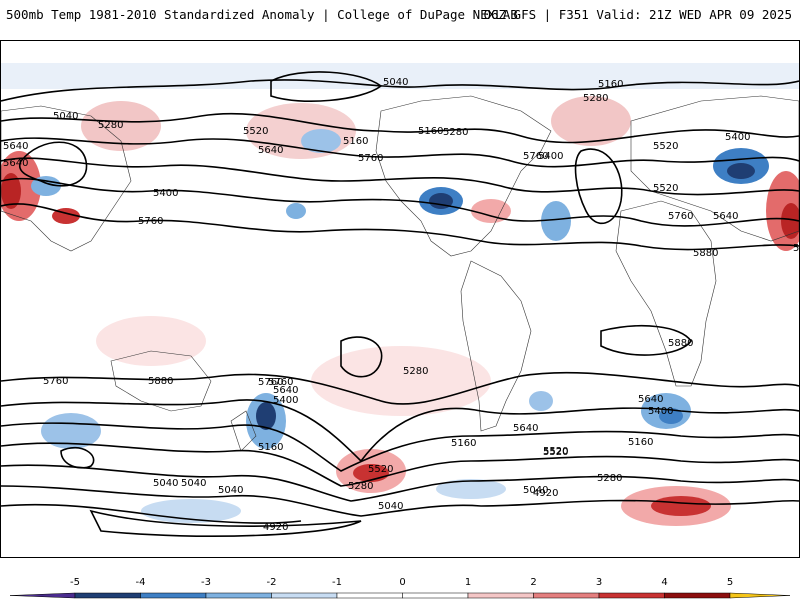 This screenshot has height=604, width=800. What do you see at coordinates (272, 582) in the screenshot?
I see `colorbar-tick-label: -2` at bounding box center [272, 582].